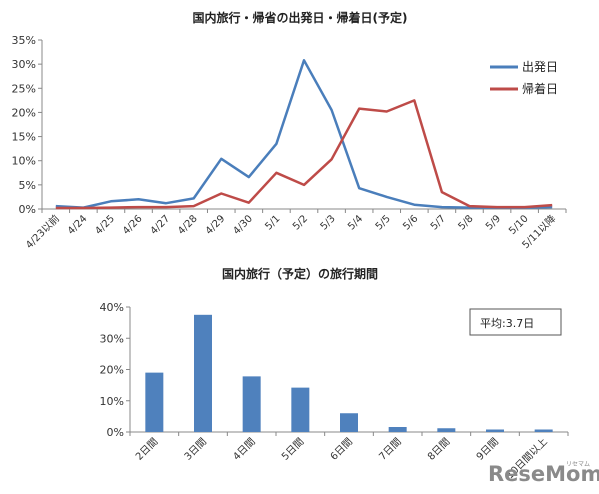 The height and width of the screenshot is (494, 599). I want to click on average-annotation-text: 平均:3.7日, so click(507, 323).